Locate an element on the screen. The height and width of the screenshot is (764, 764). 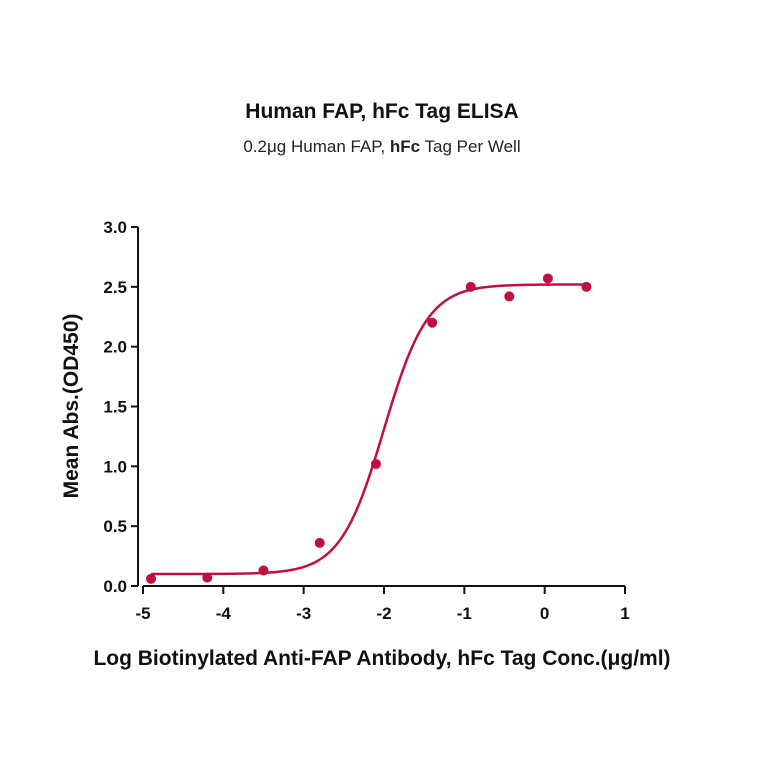
y-tick-label: 2.5 is located at coordinates (115, 287).